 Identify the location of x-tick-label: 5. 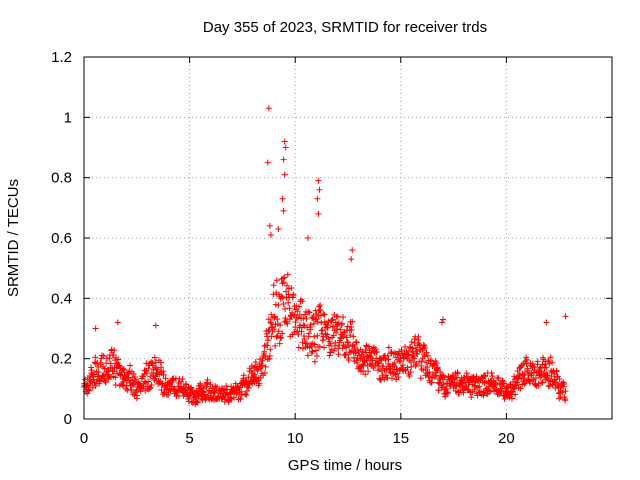
(189, 438).